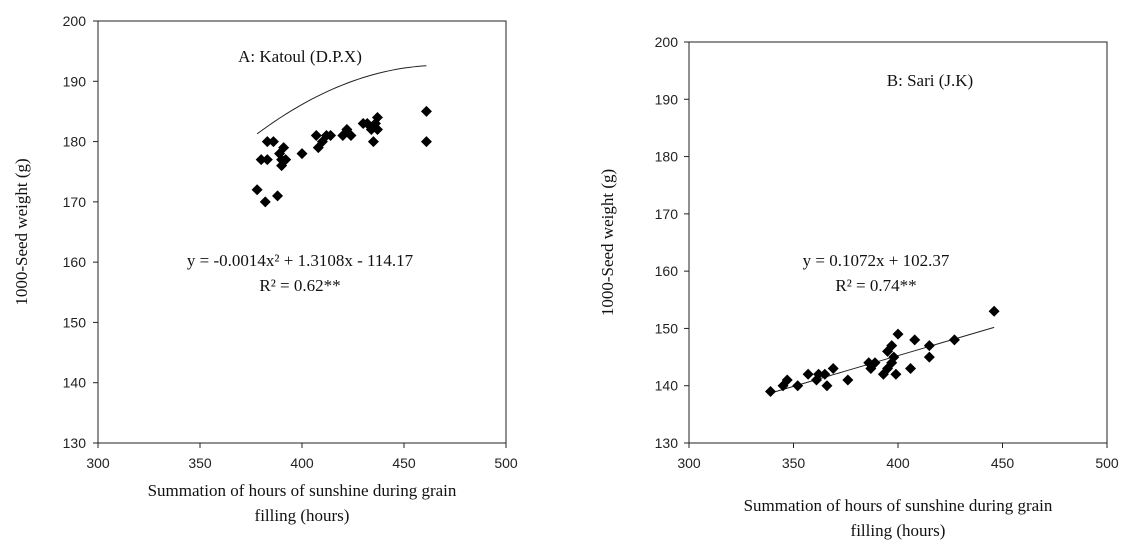  I want to click on r-squared-label: R² = 0.74**, so click(875, 285).